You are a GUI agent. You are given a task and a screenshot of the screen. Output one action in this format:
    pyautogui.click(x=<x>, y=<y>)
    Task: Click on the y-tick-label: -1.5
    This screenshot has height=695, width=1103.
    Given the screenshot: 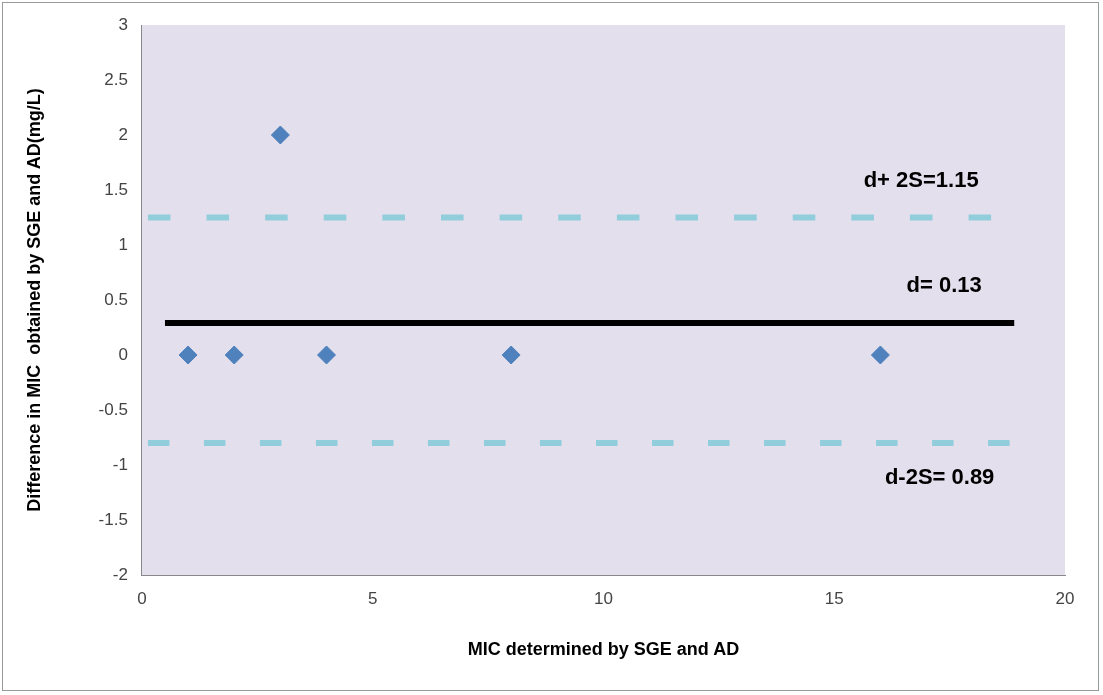 What is the action you would take?
    pyautogui.click(x=113, y=519)
    